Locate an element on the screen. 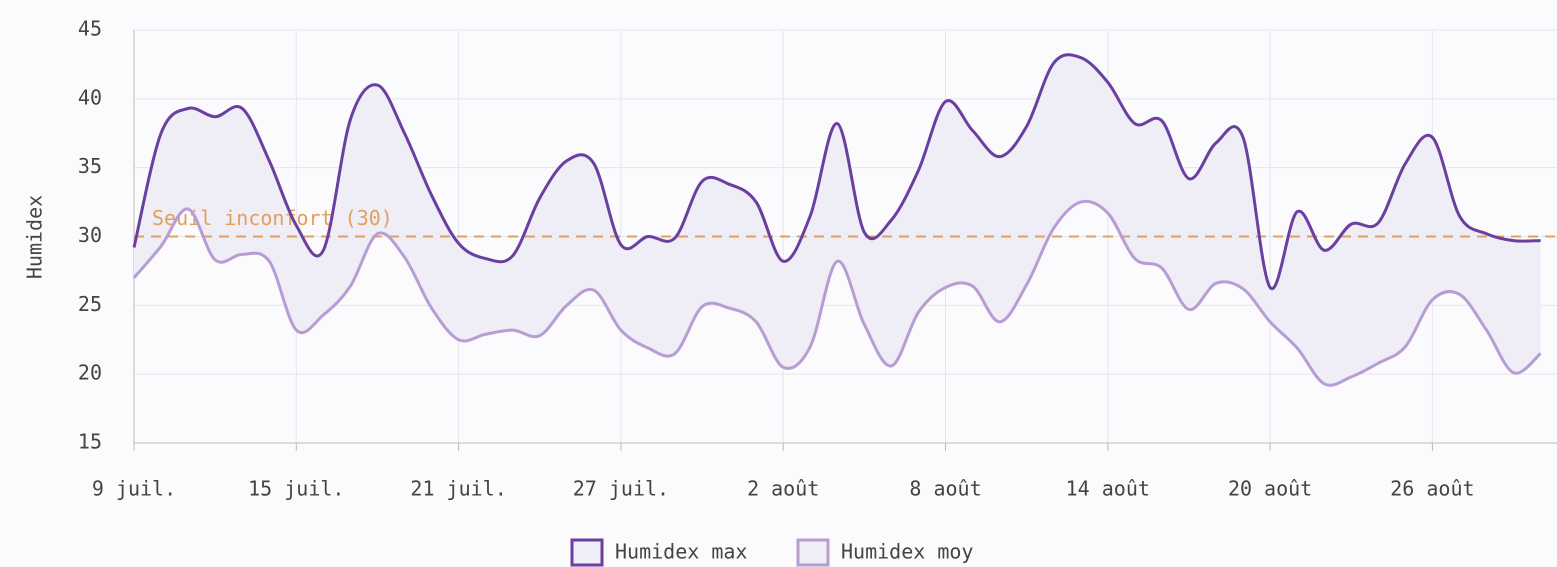 The image size is (1557, 567). y-tick-label: 45 is located at coordinates (90, 29).